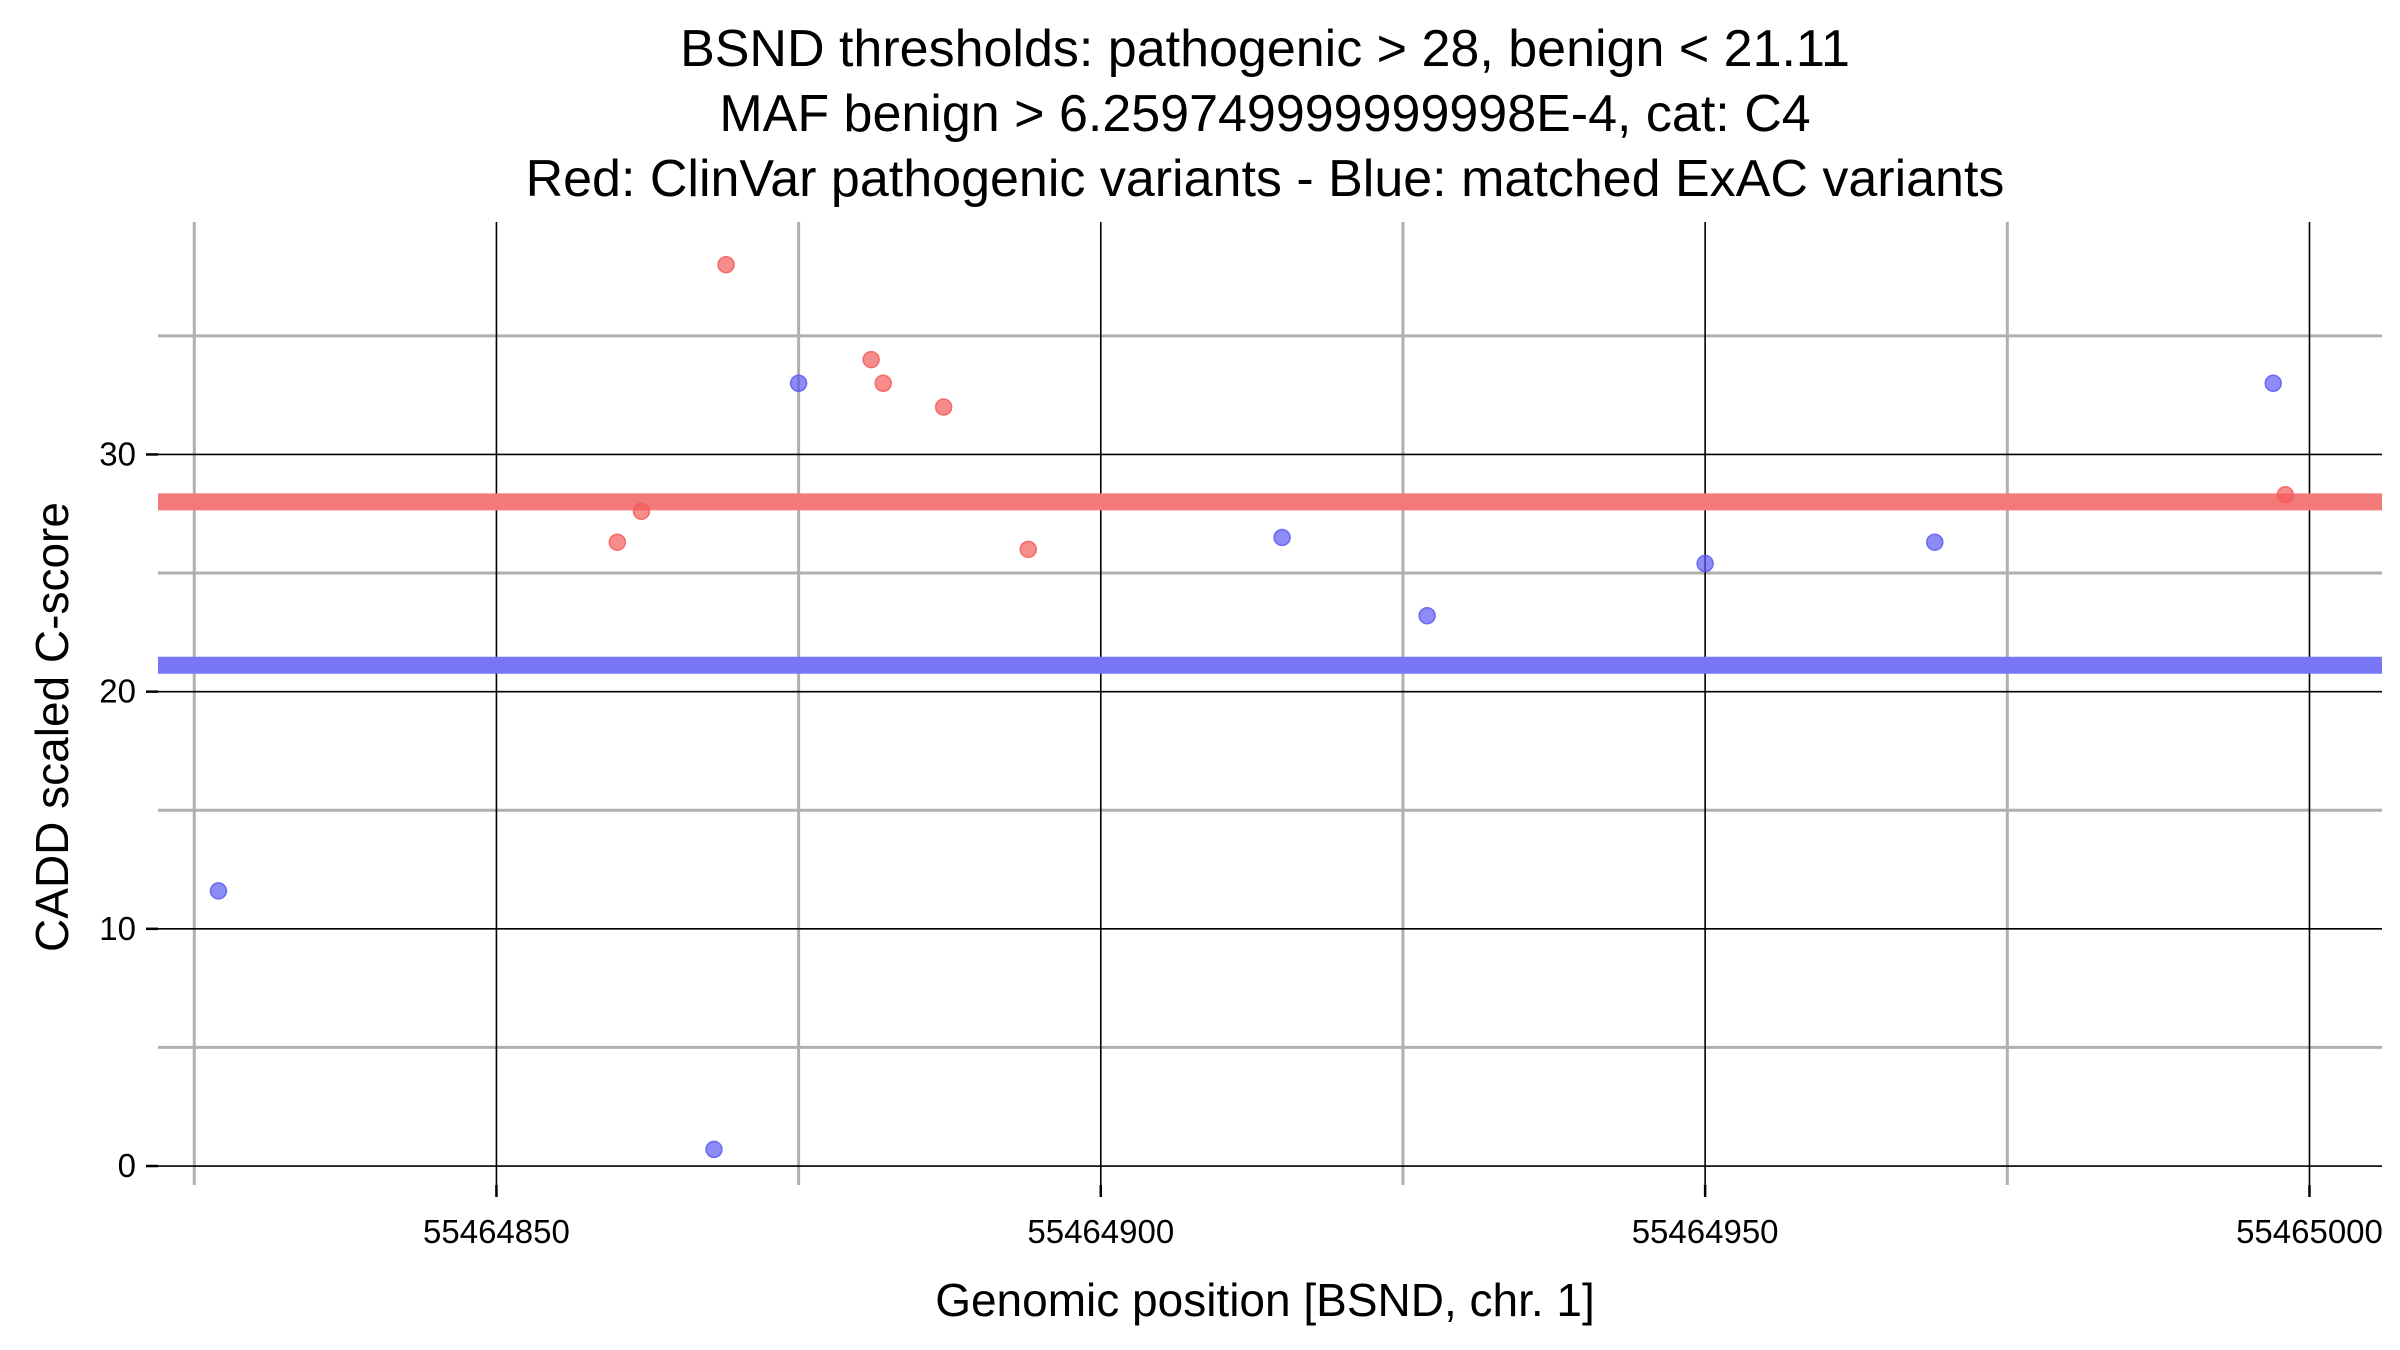 Image resolution: width=2400 pixels, height=1350 pixels. Describe the element at coordinates (52, 727) in the screenshot. I see `y-axis-title: CADD scaled C-score` at that location.